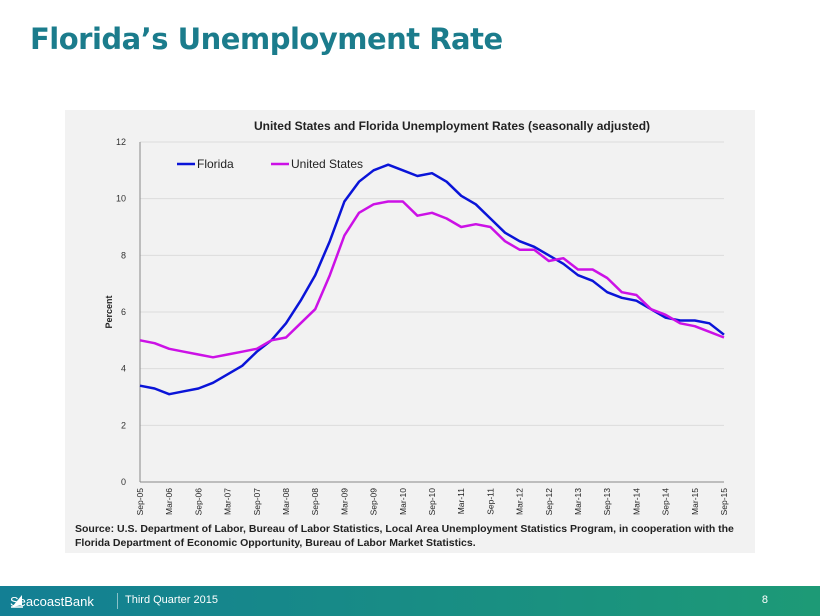  I want to click on y-tick-label: 8, so click(123, 255).